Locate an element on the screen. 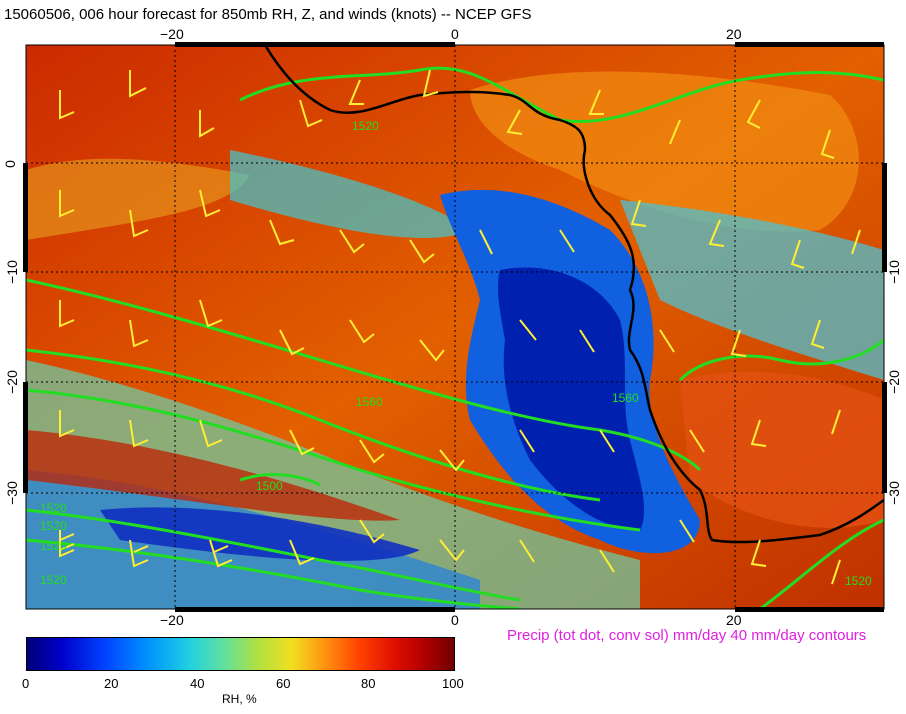  rh-patch-teal-band is located at coordinates (350, 194).